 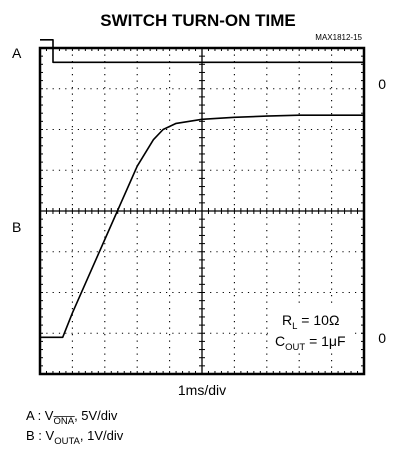 What do you see at coordinates (382, 338) in the screenshot?
I see `channel-b-zero-label: 0` at bounding box center [382, 338].